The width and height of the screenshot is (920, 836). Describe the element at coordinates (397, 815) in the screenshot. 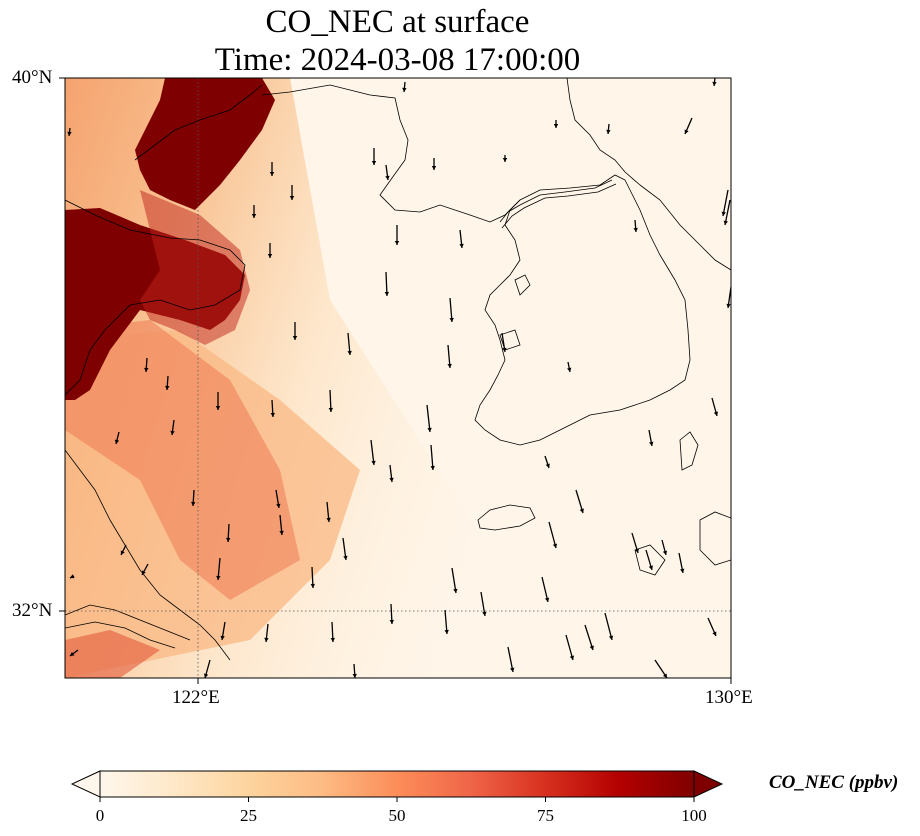

I see `colorbar-tick-50: 50` at that location.